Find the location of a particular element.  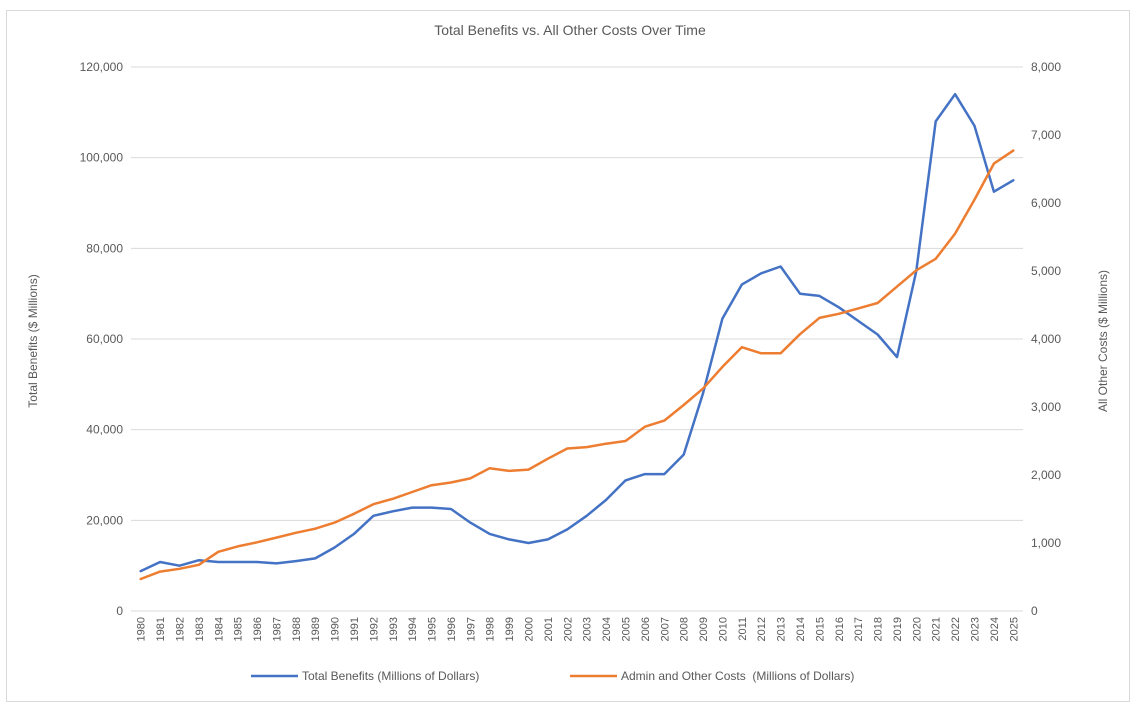

x-tick-label: 2017 is located at coordinates (859, 629).